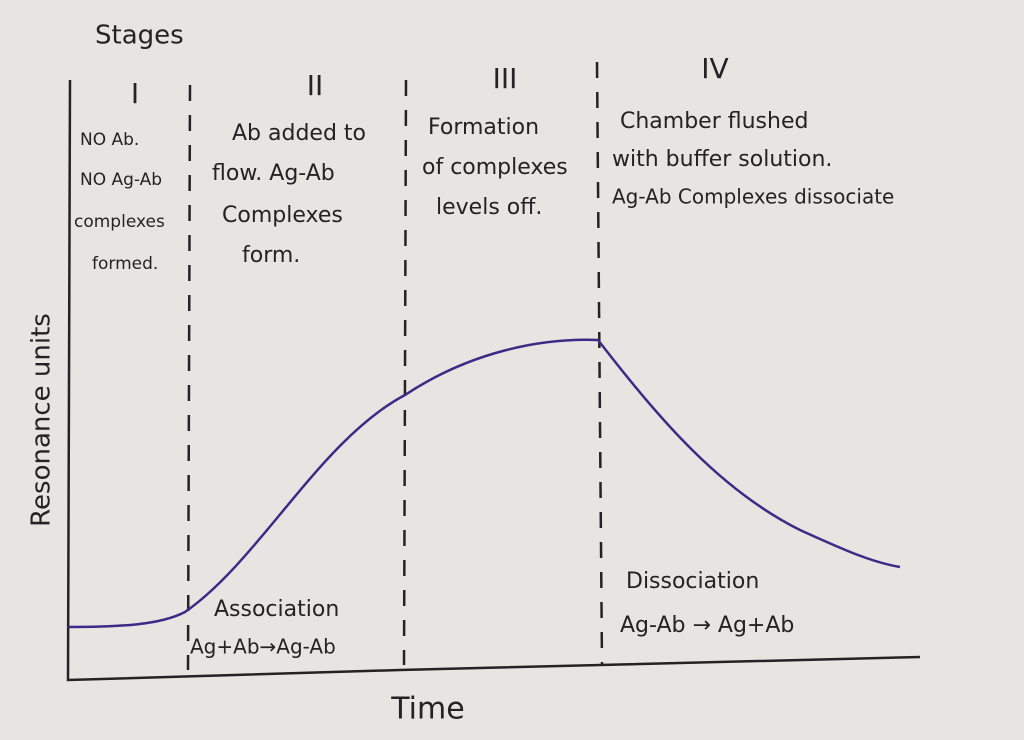  What do you see at coordinates (289, 194) in the screenshot?
I see `stage-description: Ab added to flow. Ag-Ab Complexes form.` at bounding box center [289, 194].